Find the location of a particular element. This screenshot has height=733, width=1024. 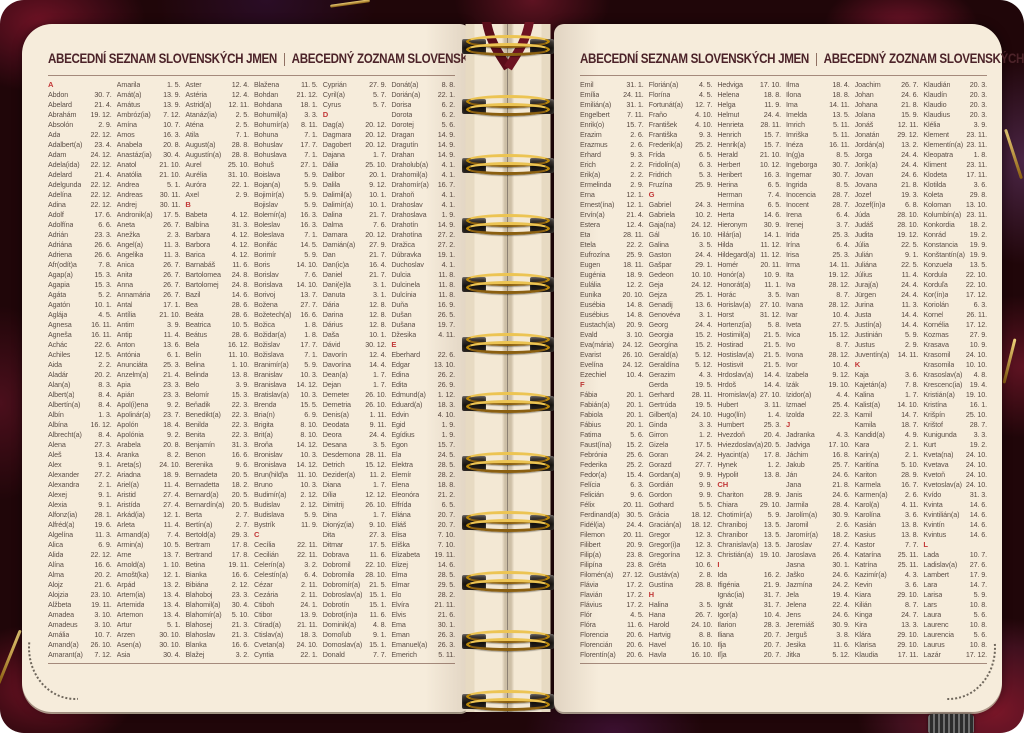

name-row: Daniel 21. 7. is located at coordinates (354, 274).